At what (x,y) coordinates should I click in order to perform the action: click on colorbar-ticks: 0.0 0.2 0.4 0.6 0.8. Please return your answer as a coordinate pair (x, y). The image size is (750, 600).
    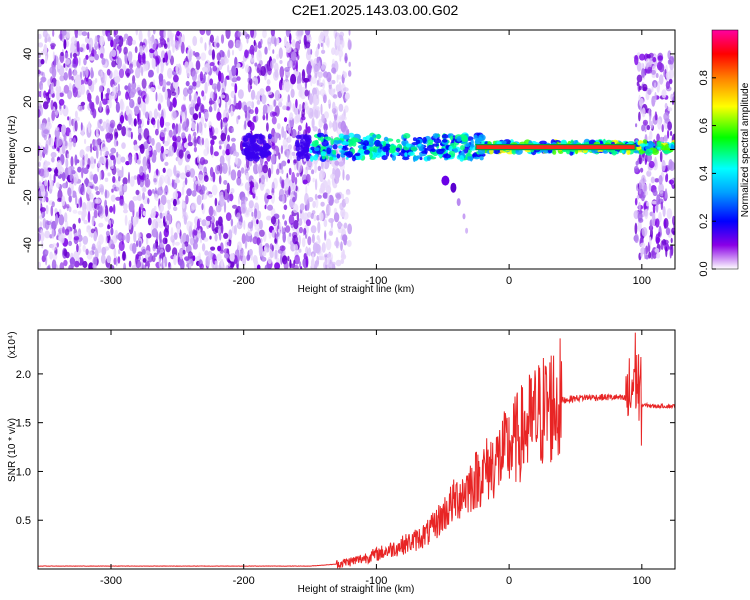
    Looking at the image, I should click on (707, 173).